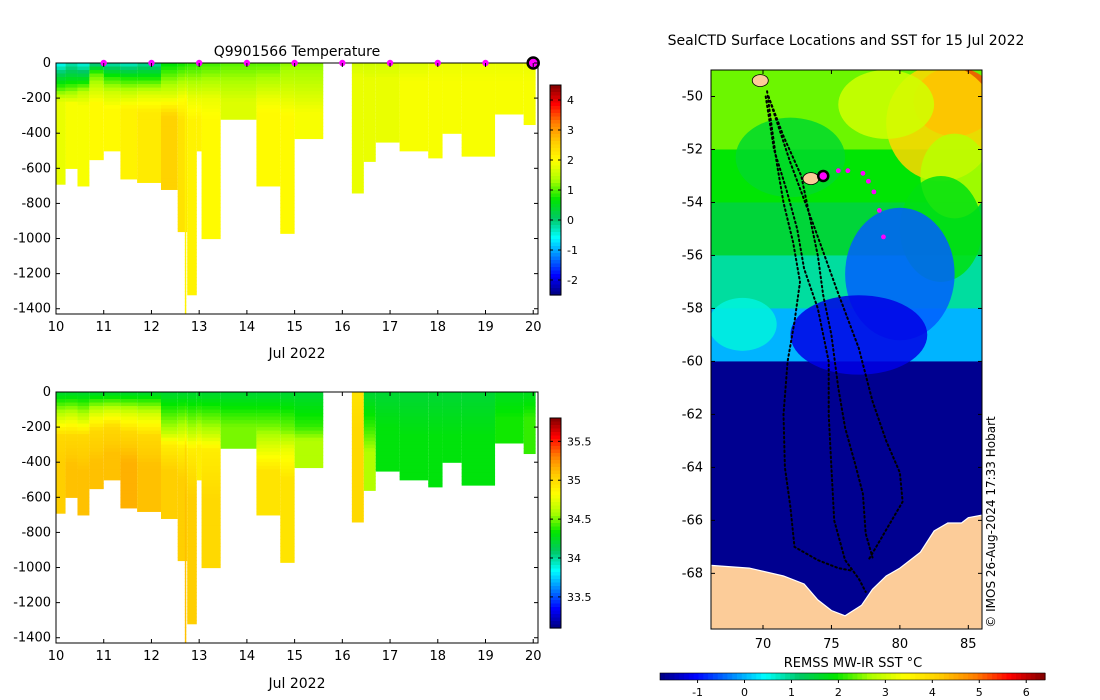 This screenshot has height=700, width=1100. Describe the element at coordinates (820, 327) in the screenshot. I see `seal-track` at that location.